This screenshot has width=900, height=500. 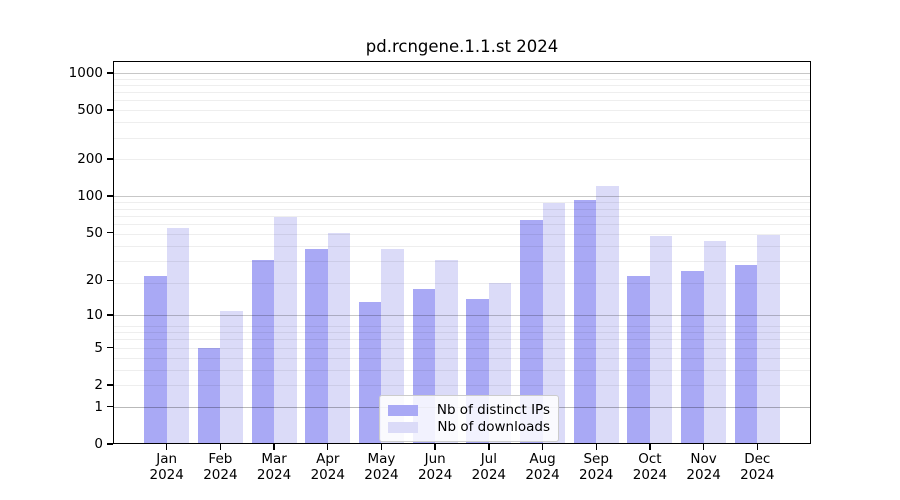 What do you see at coordinates (370, 373) in the screenshot?
I see `bar-distinct-ips-may` at bounding box center [370, 373].